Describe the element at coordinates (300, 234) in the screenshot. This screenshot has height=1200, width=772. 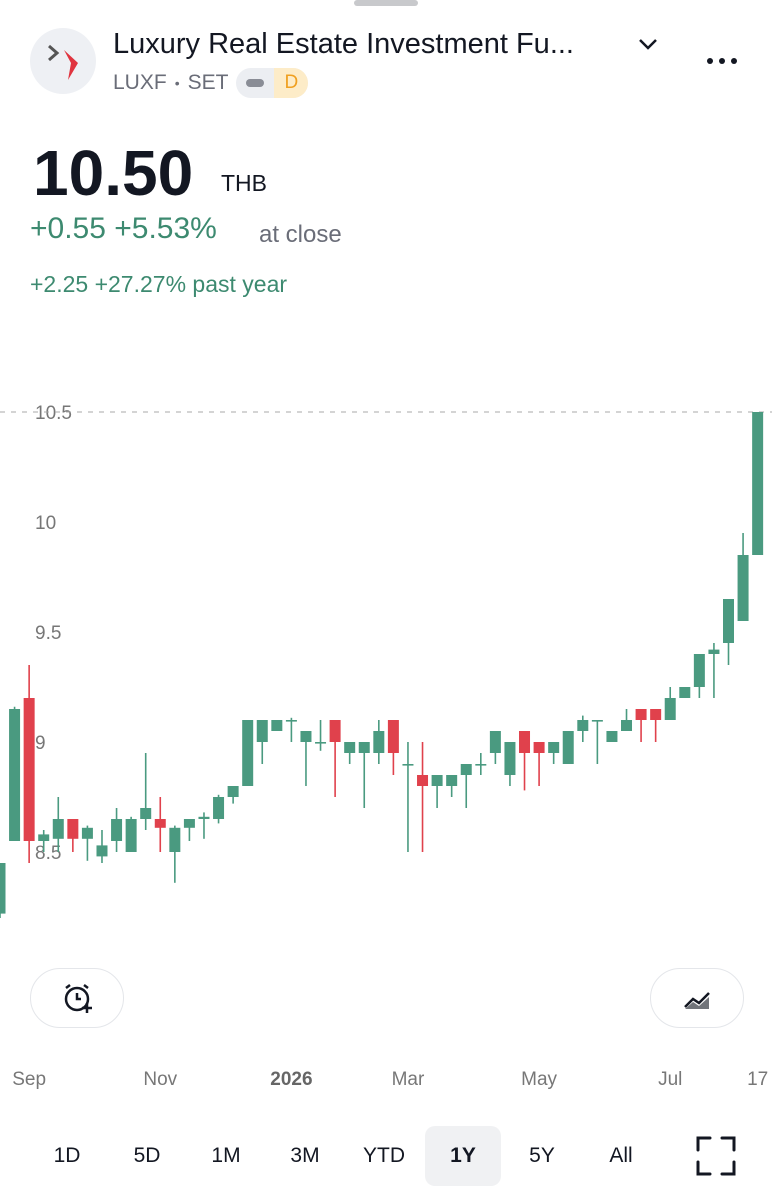
I see `change-note: at close` at that location.